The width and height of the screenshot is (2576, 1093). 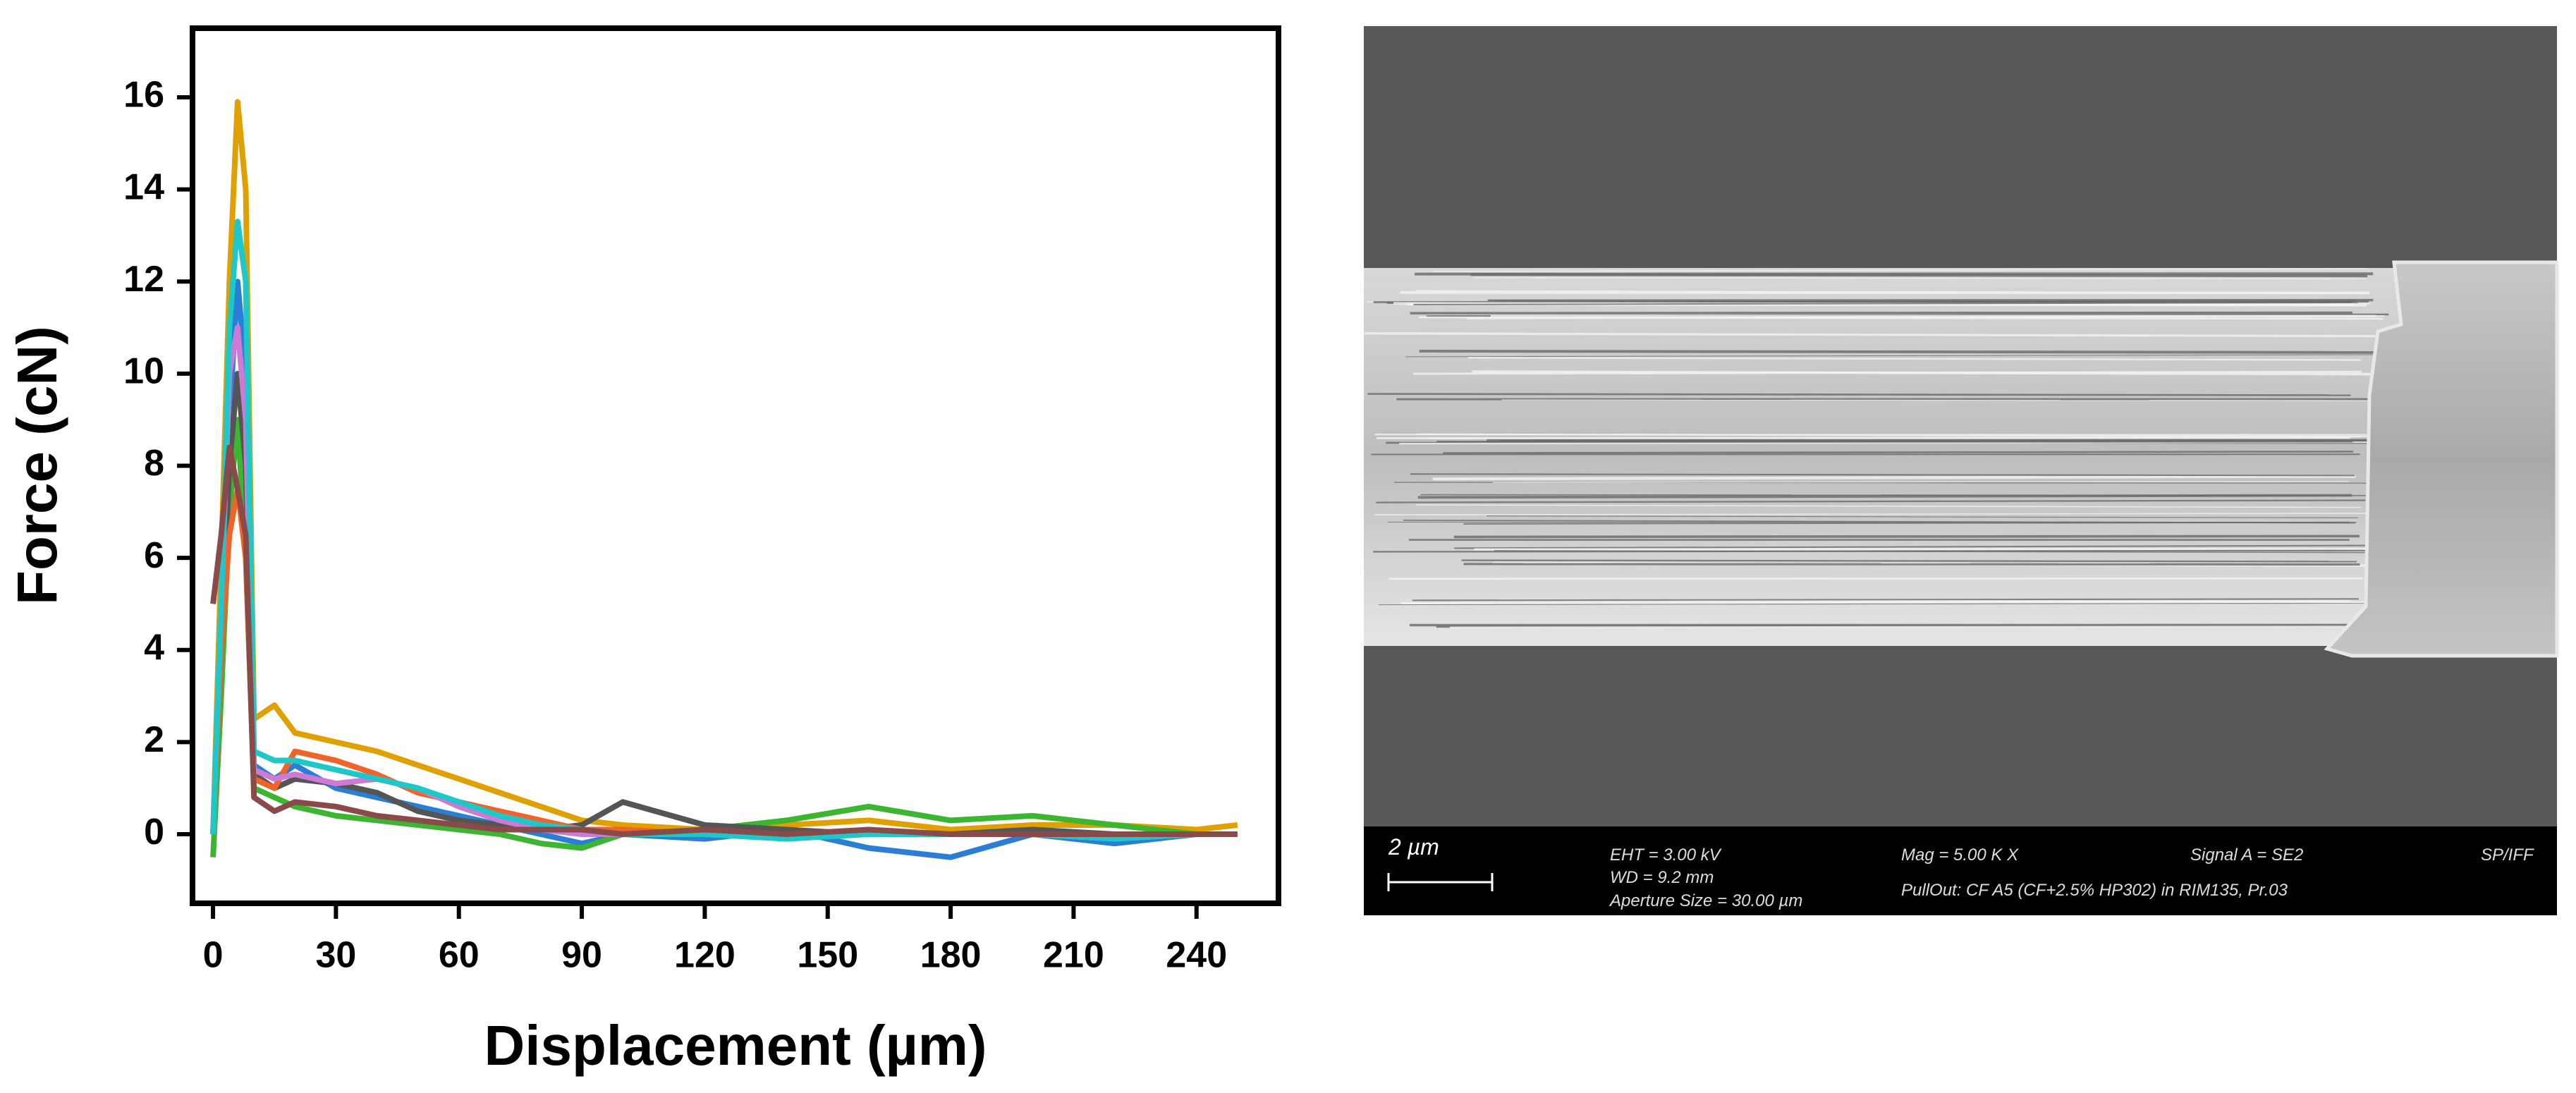 I want to click on y-tick-label: 16, so click(x=144, y=95).